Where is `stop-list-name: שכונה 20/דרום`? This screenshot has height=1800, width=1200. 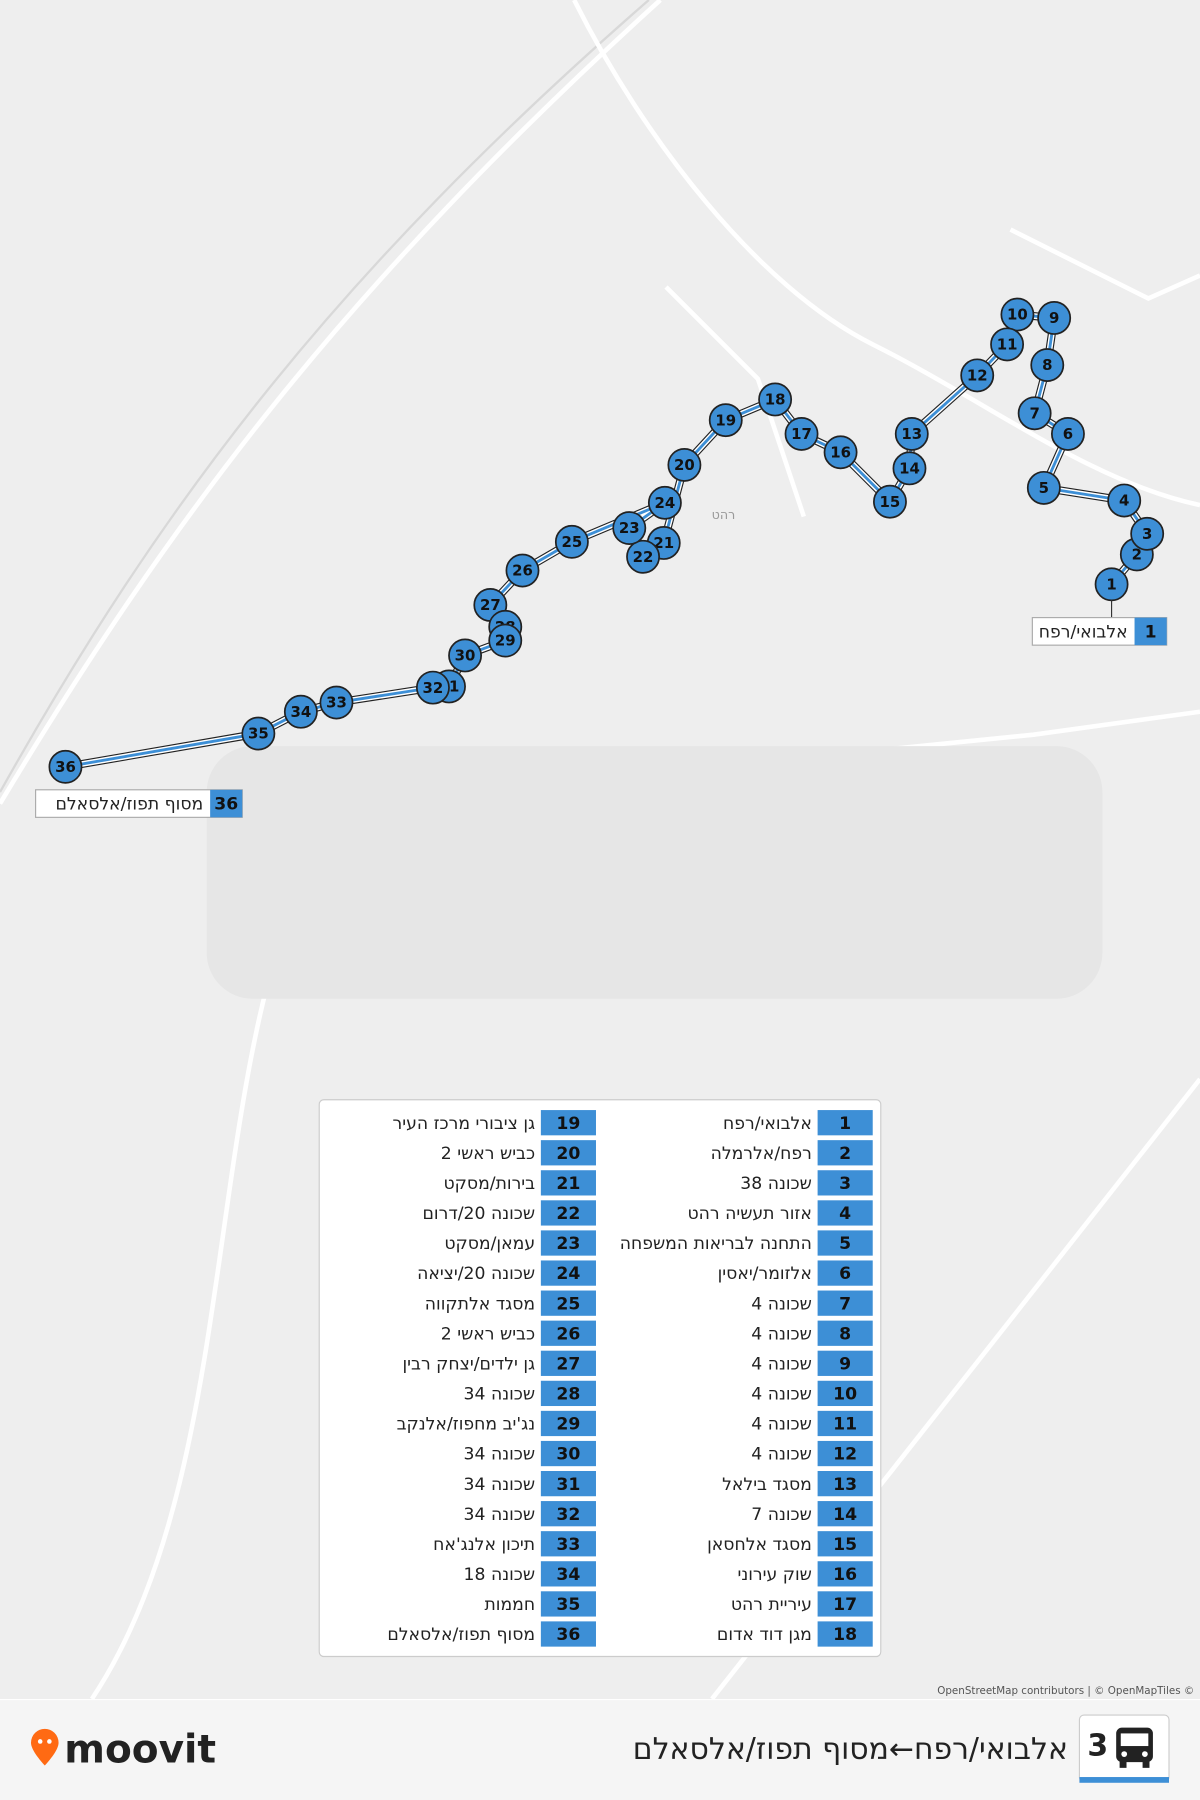 stop-list-name: שכונה 20/דרום is located at coordinates (479, 1214).